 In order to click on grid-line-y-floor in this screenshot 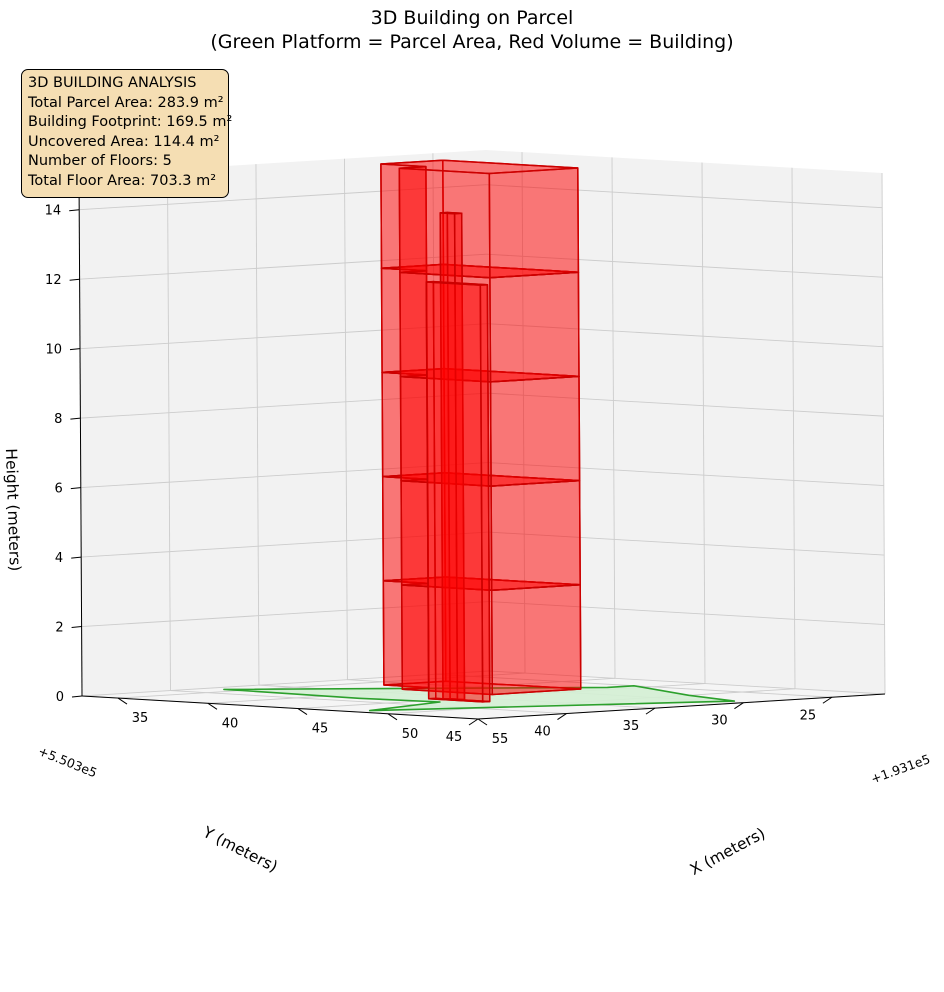, I will do `click(368, 702)`.